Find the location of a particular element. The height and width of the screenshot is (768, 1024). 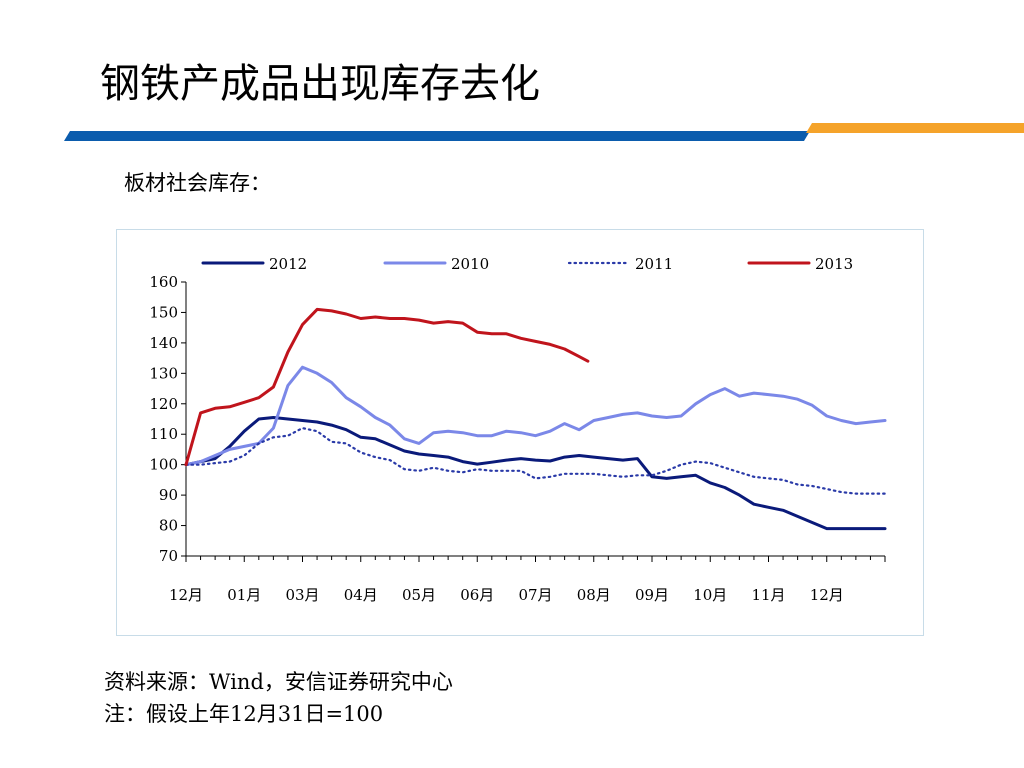

series-line-2010 is located at coordinates (535, 416).